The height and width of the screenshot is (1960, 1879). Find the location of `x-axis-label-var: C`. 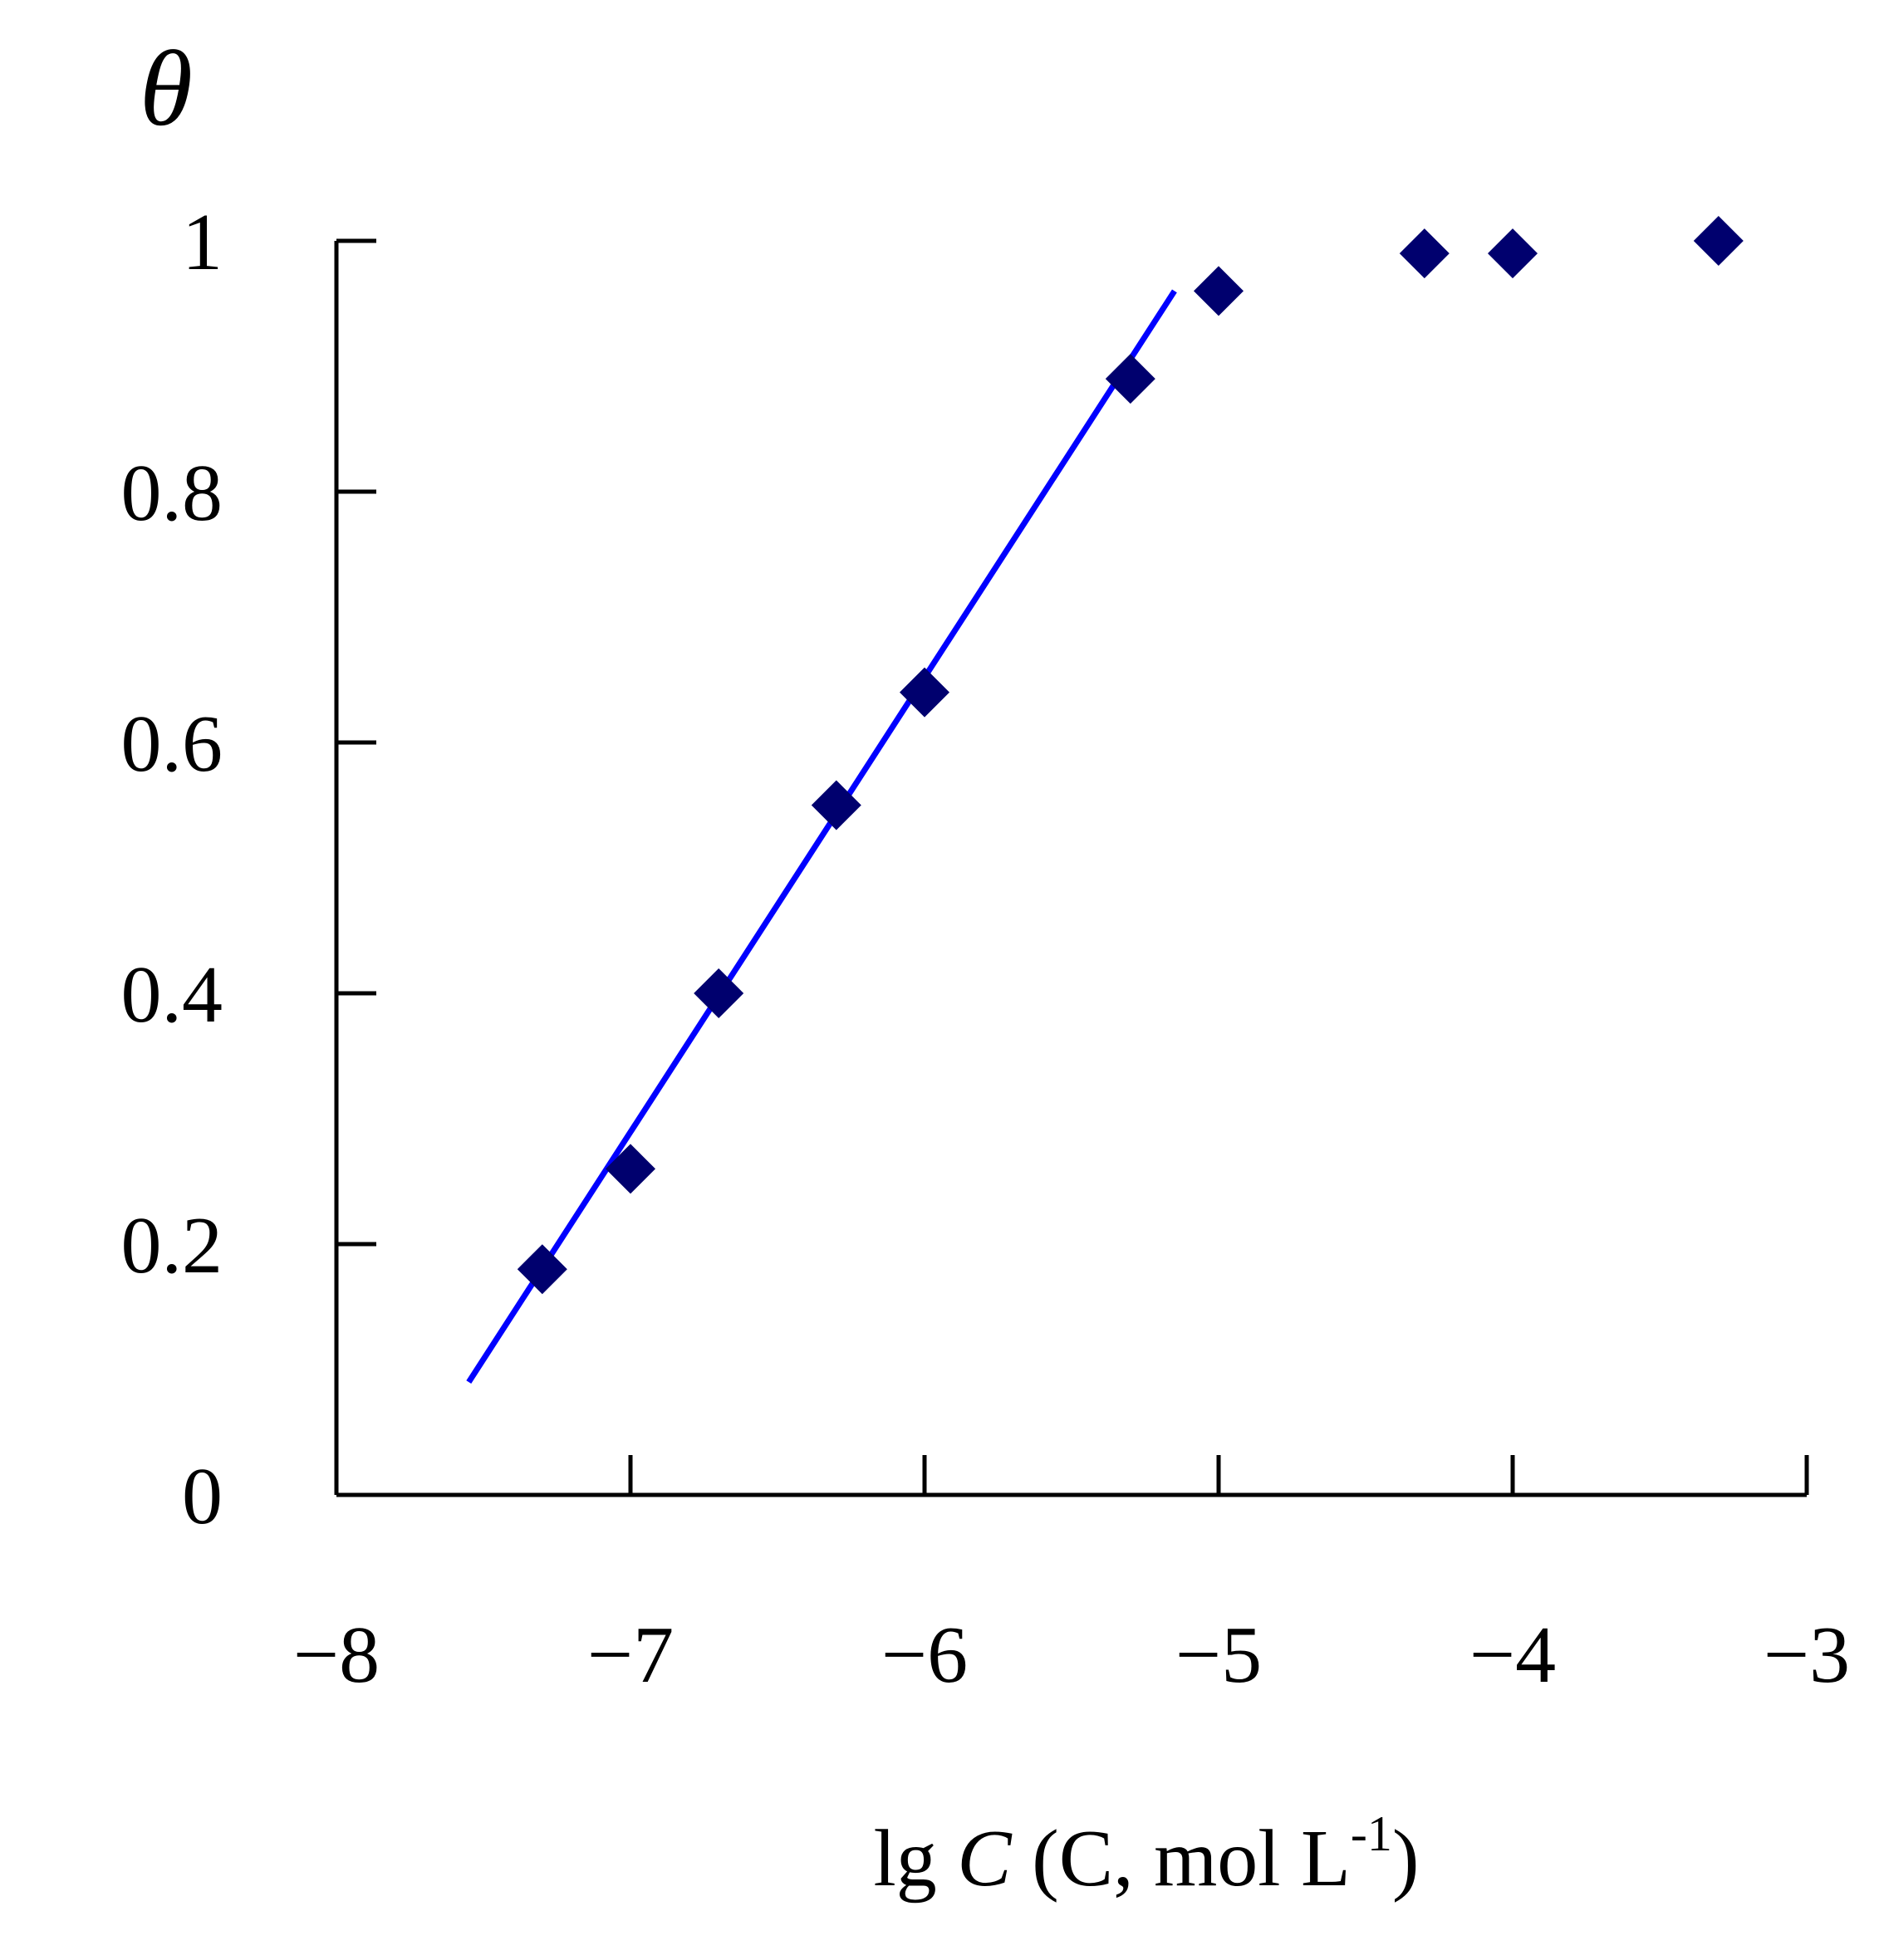

x-axis-label-var: C is located at coordinates (985, 1859).